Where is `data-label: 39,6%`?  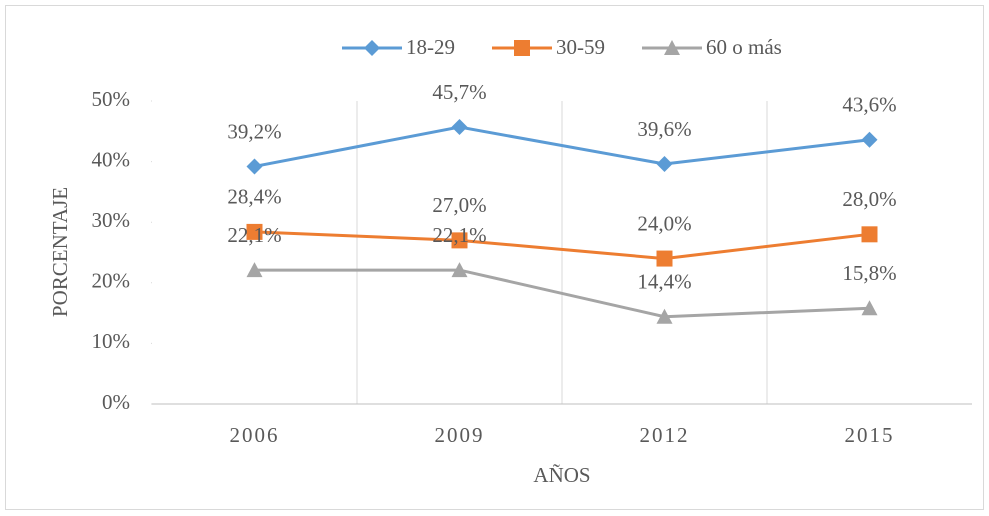 data-label: 39,6% is located at coordinates (664, 129).